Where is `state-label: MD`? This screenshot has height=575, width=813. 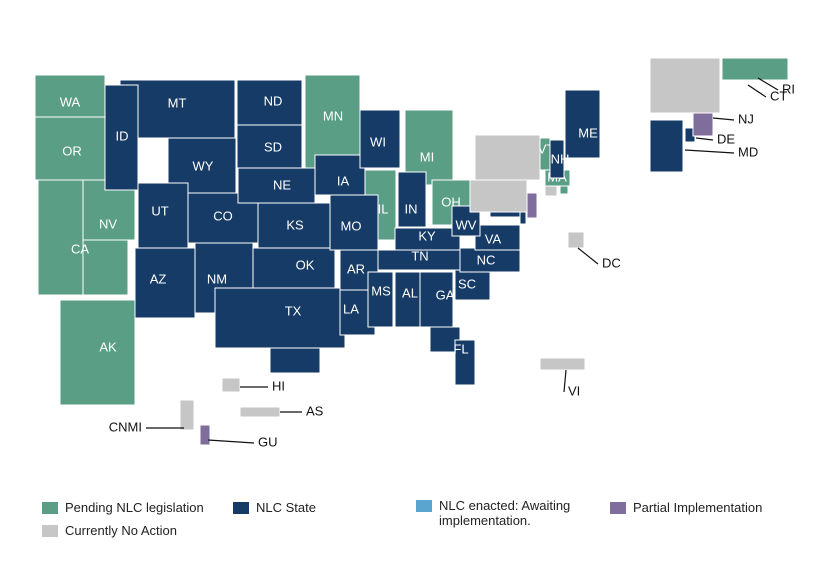 state-label: MD is located at coordinates (748, 151).